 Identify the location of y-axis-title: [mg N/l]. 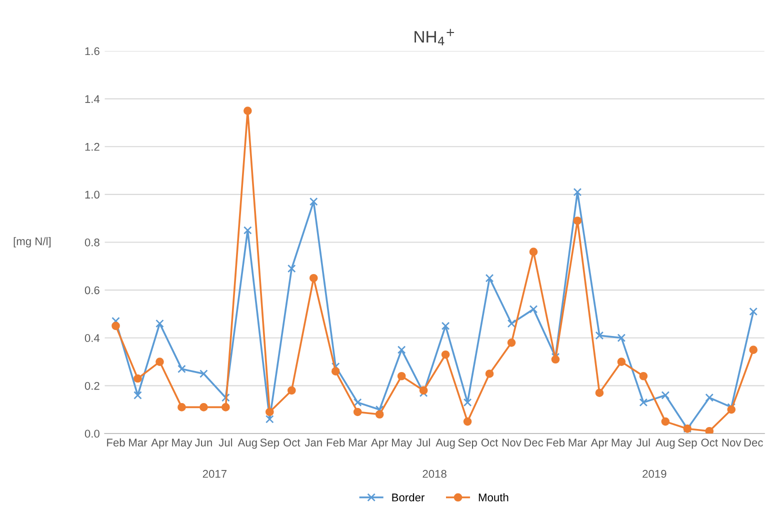
(32, 242).